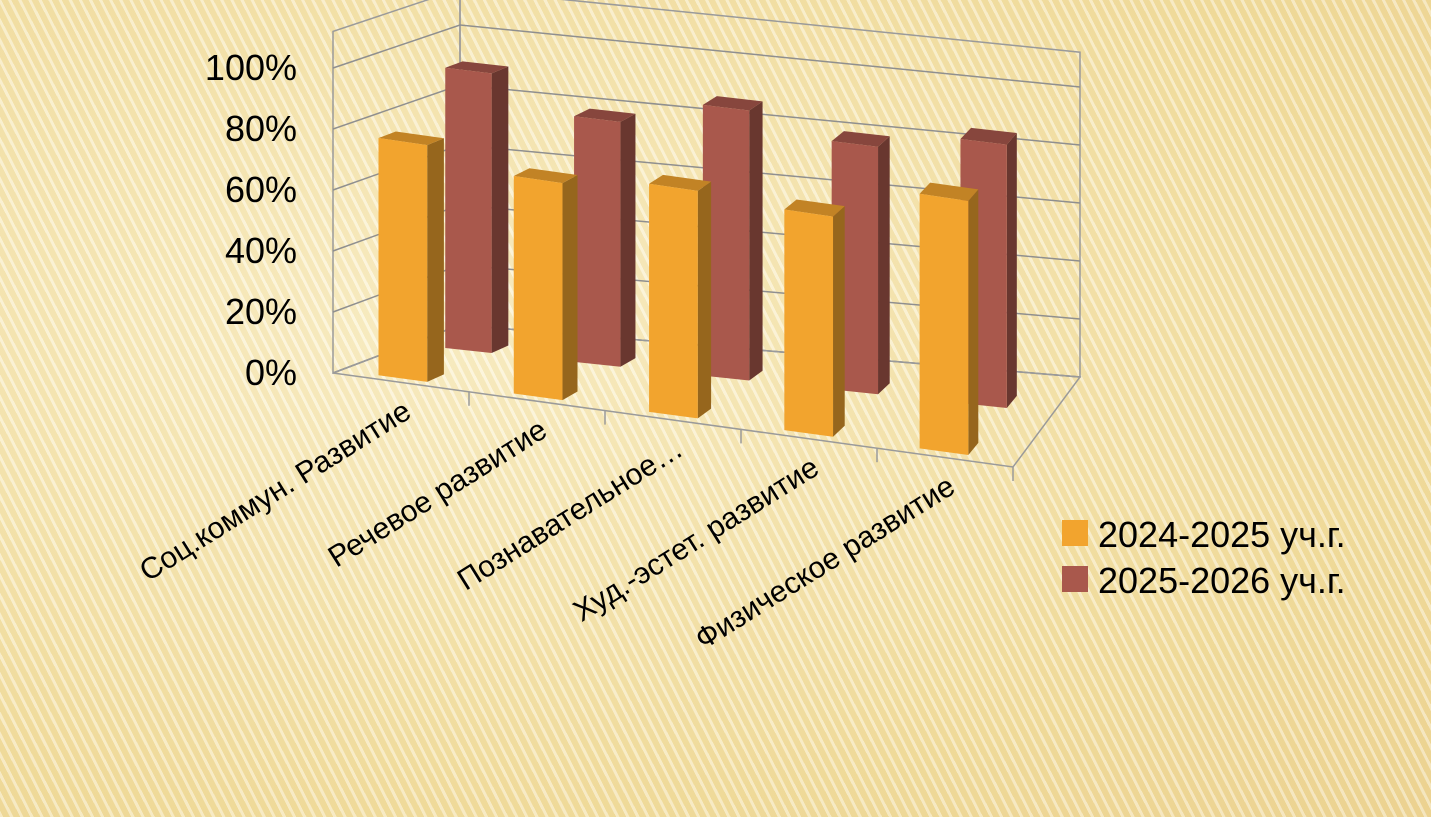 The height and width of the screenshot is (817, 1431). What do you see at coordinates (261, 128) in the screenshot?
I see `y-tick-label: 80%` at bounding box center [261, 128].